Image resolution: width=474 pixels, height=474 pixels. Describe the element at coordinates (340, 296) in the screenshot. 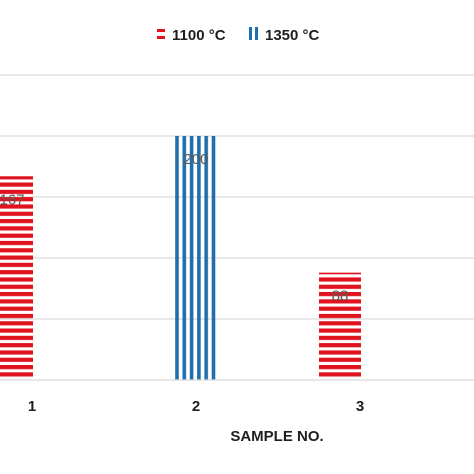

I see `data-label-sample-3: 88` at that location.